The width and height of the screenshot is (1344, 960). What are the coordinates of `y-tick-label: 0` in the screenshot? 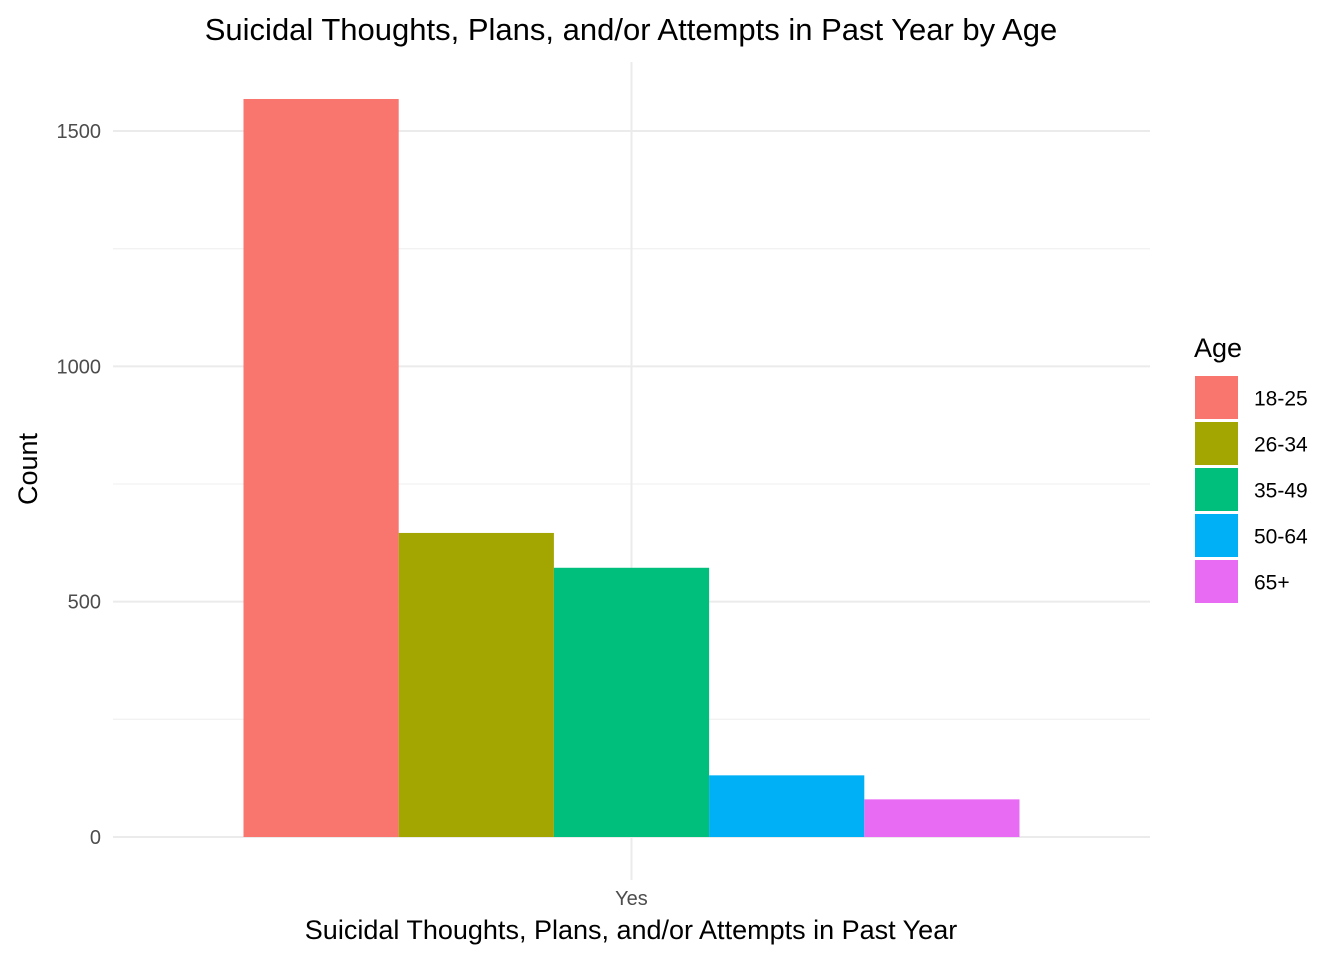 It's located at (95, 838).